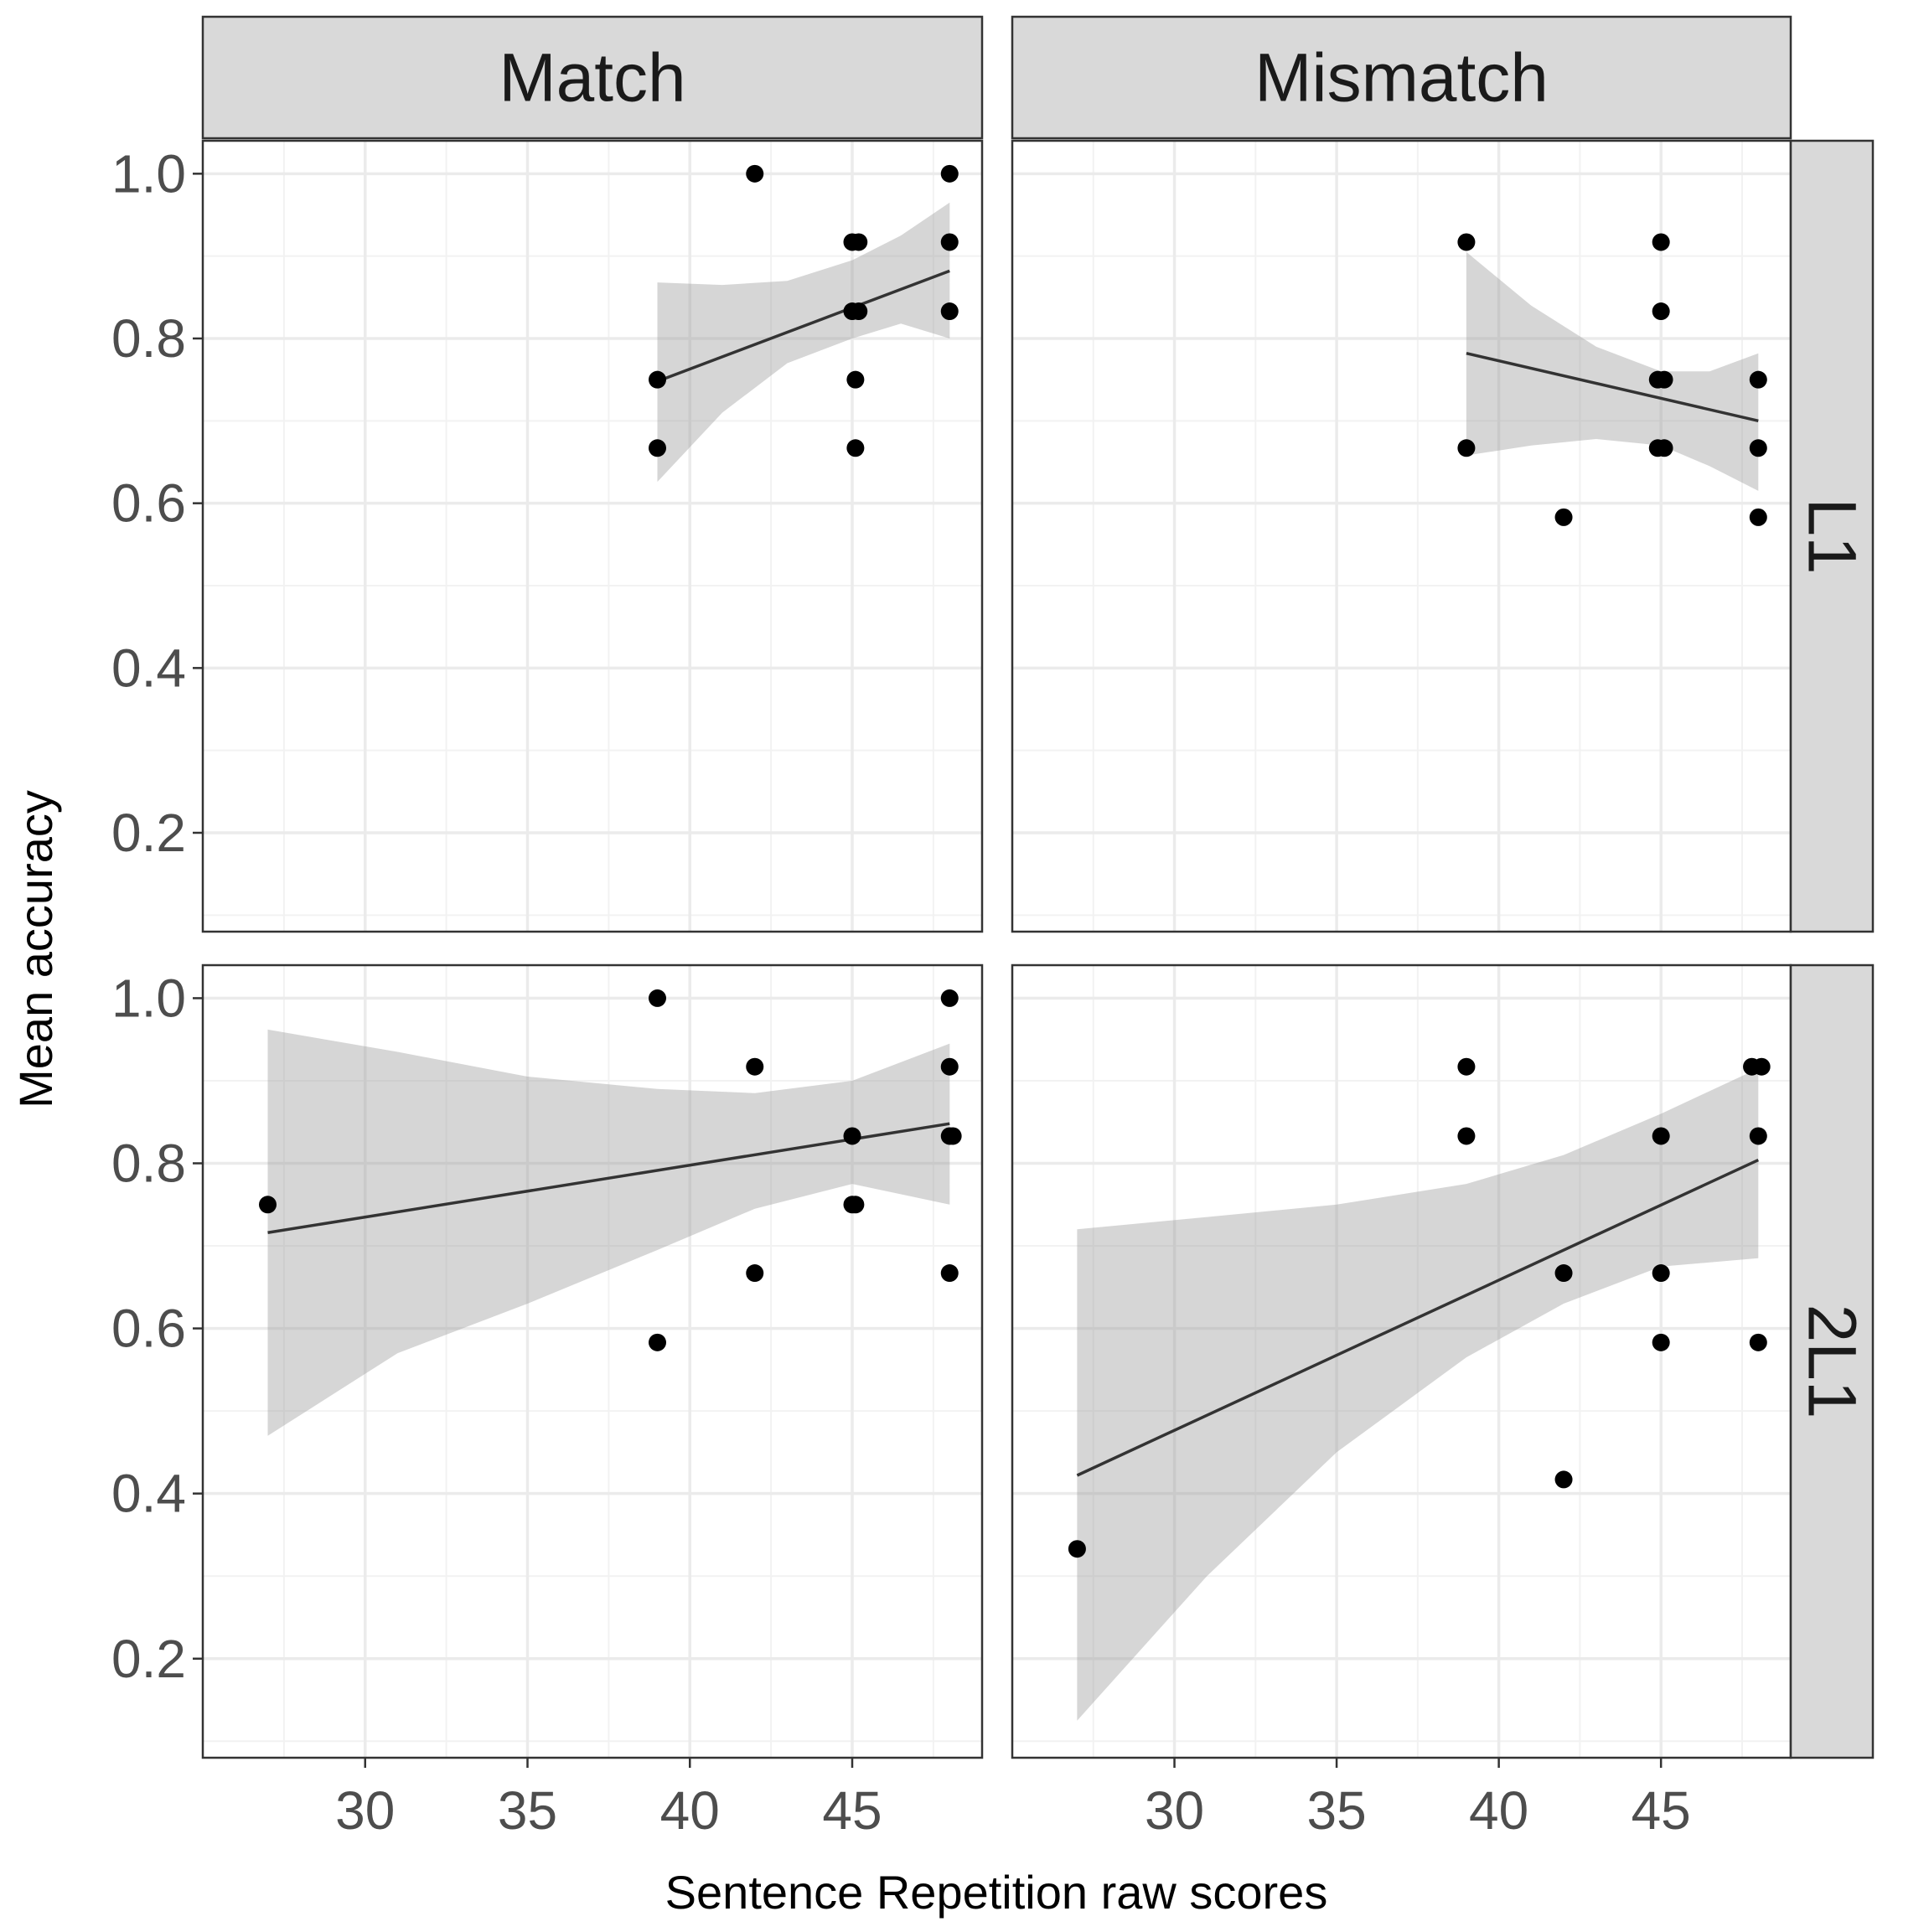 This screenshot has height=1932, width=1929. I want to click on strip-l1, so click(1832, 536).